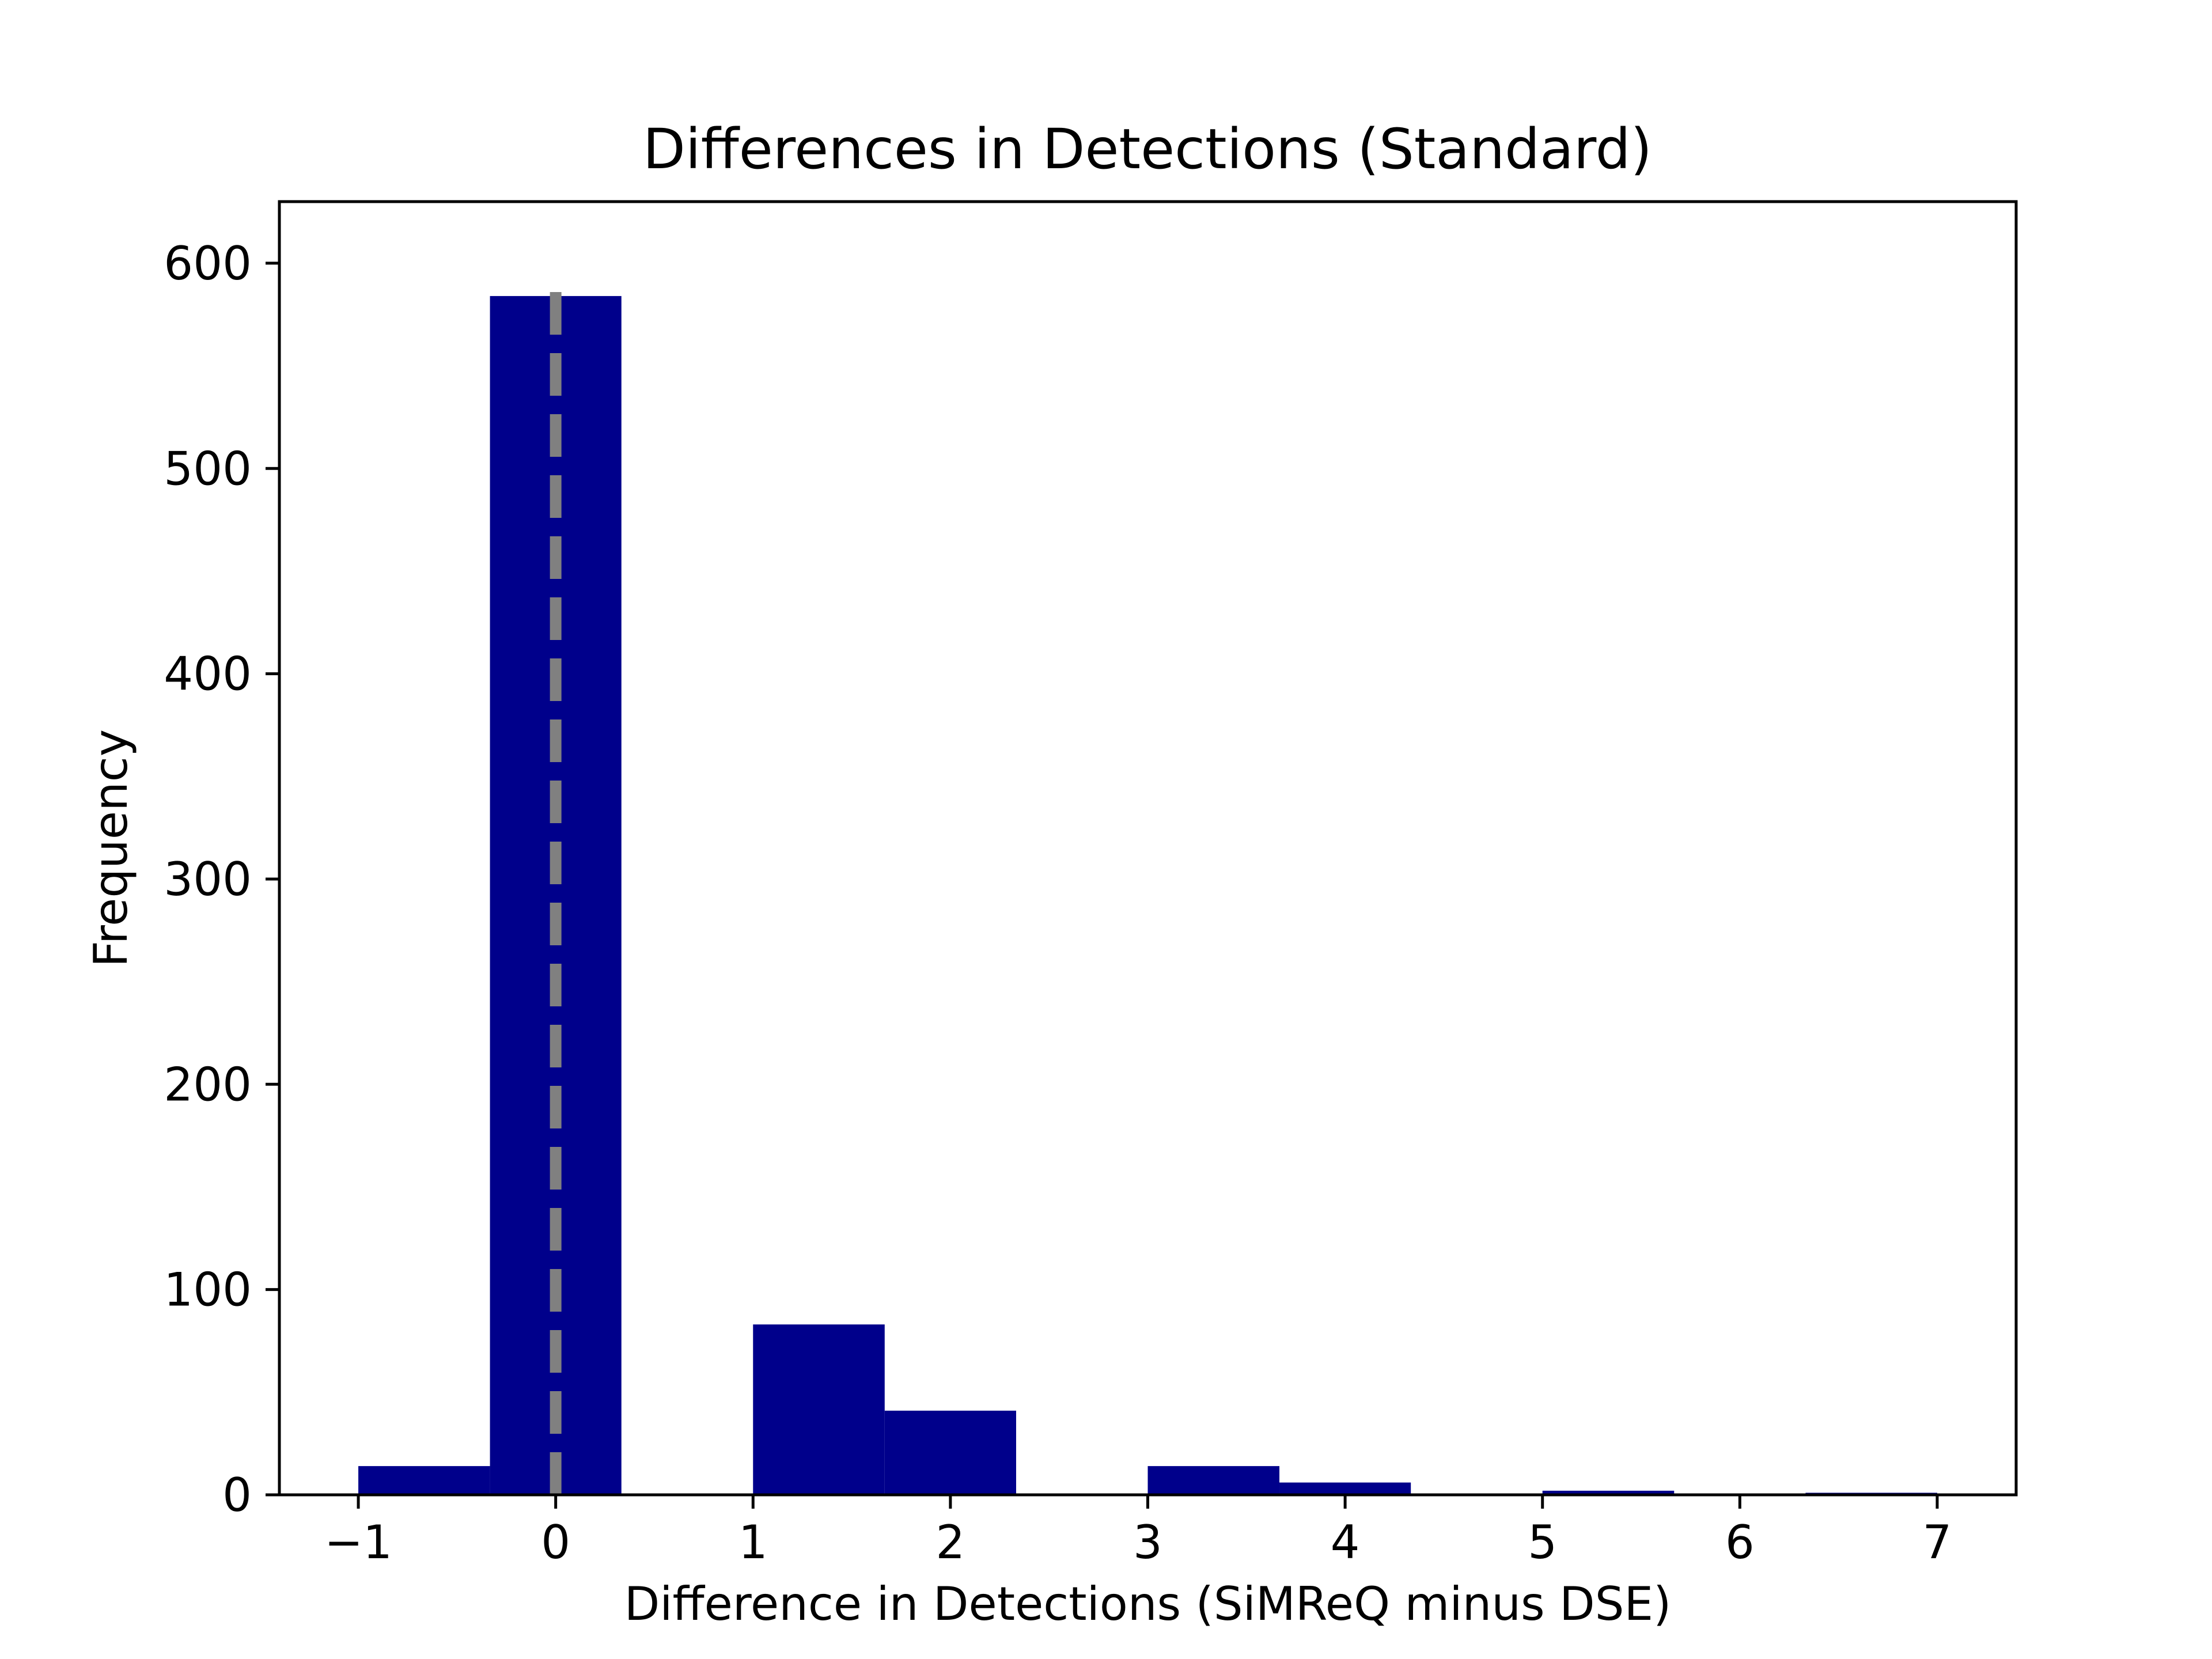 This screenshot has width=2212, height=1659. I want to click on y-tick-label: 0, so click(237, 1495).